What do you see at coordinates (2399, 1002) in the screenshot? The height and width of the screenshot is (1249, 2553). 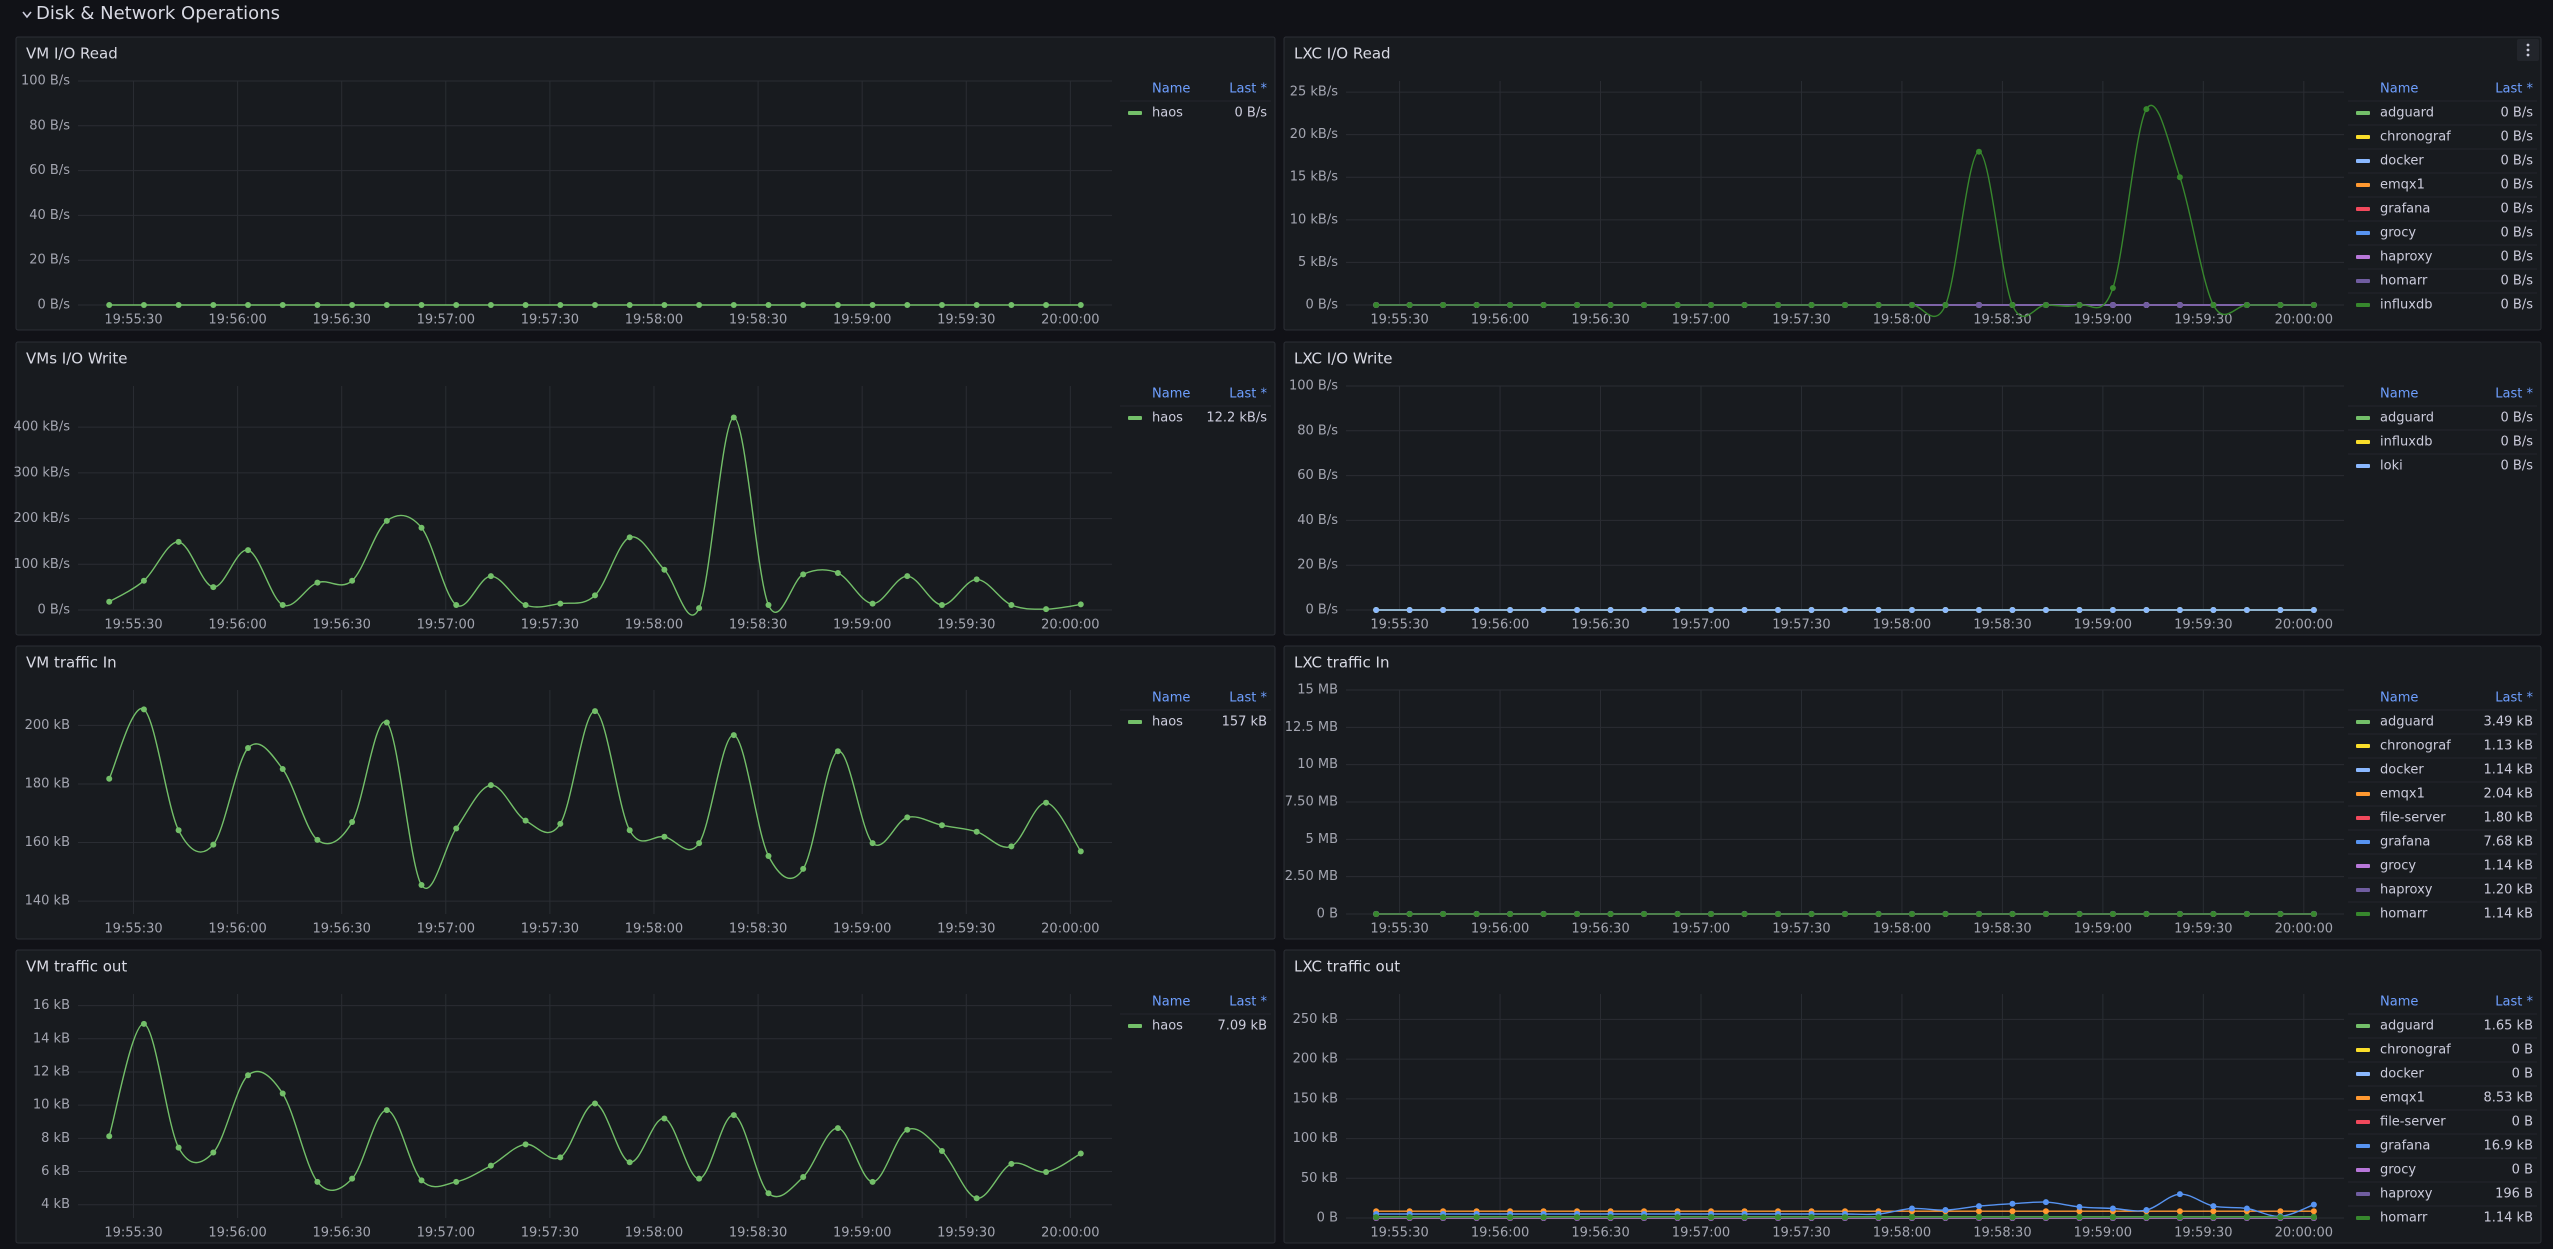 I see `legend-header: Name` at bounding box center [2399, 1002].